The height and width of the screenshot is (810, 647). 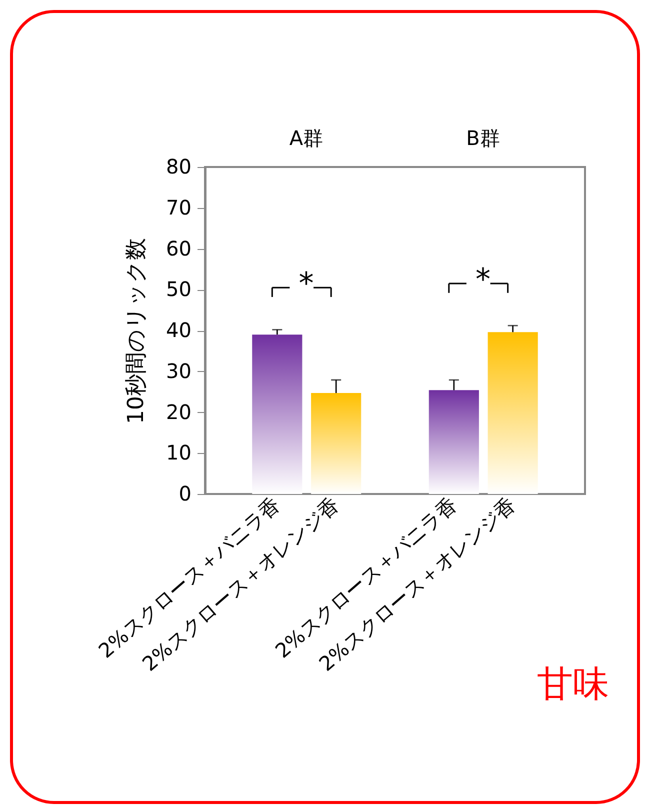 What do you see at coordinates (185, 494) in the screenshot?
I see `y-tick-label: 0` at bounding box center [185, 494].